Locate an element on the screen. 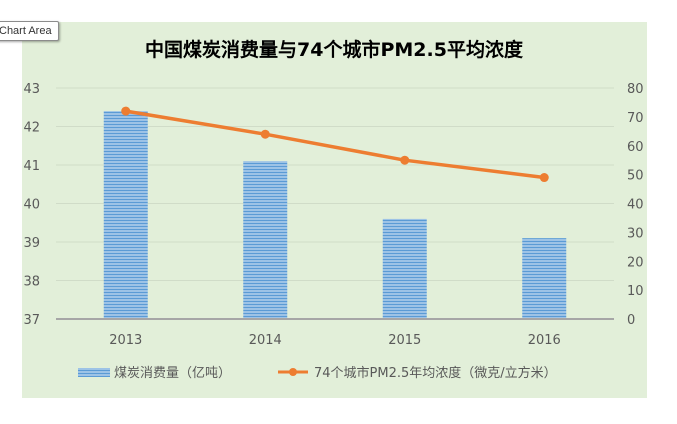  x-tick-label: 2015 is located at coordinates (404, 340).